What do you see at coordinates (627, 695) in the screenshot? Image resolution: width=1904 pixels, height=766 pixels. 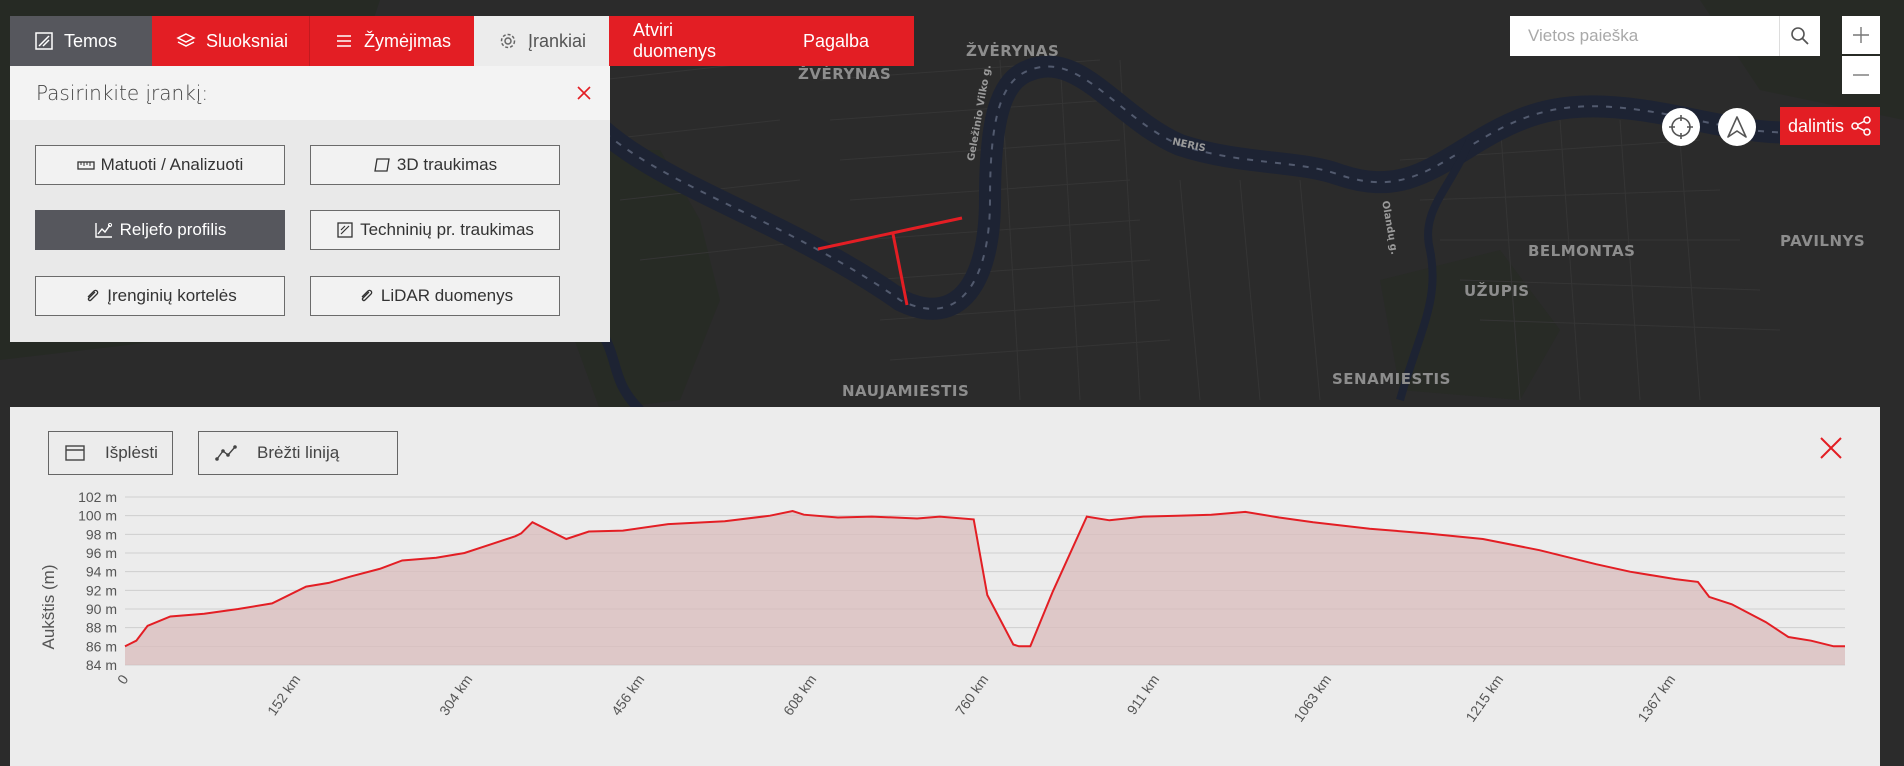 I see `x-tick-label: 456 km` at bounding box center [627, 695].